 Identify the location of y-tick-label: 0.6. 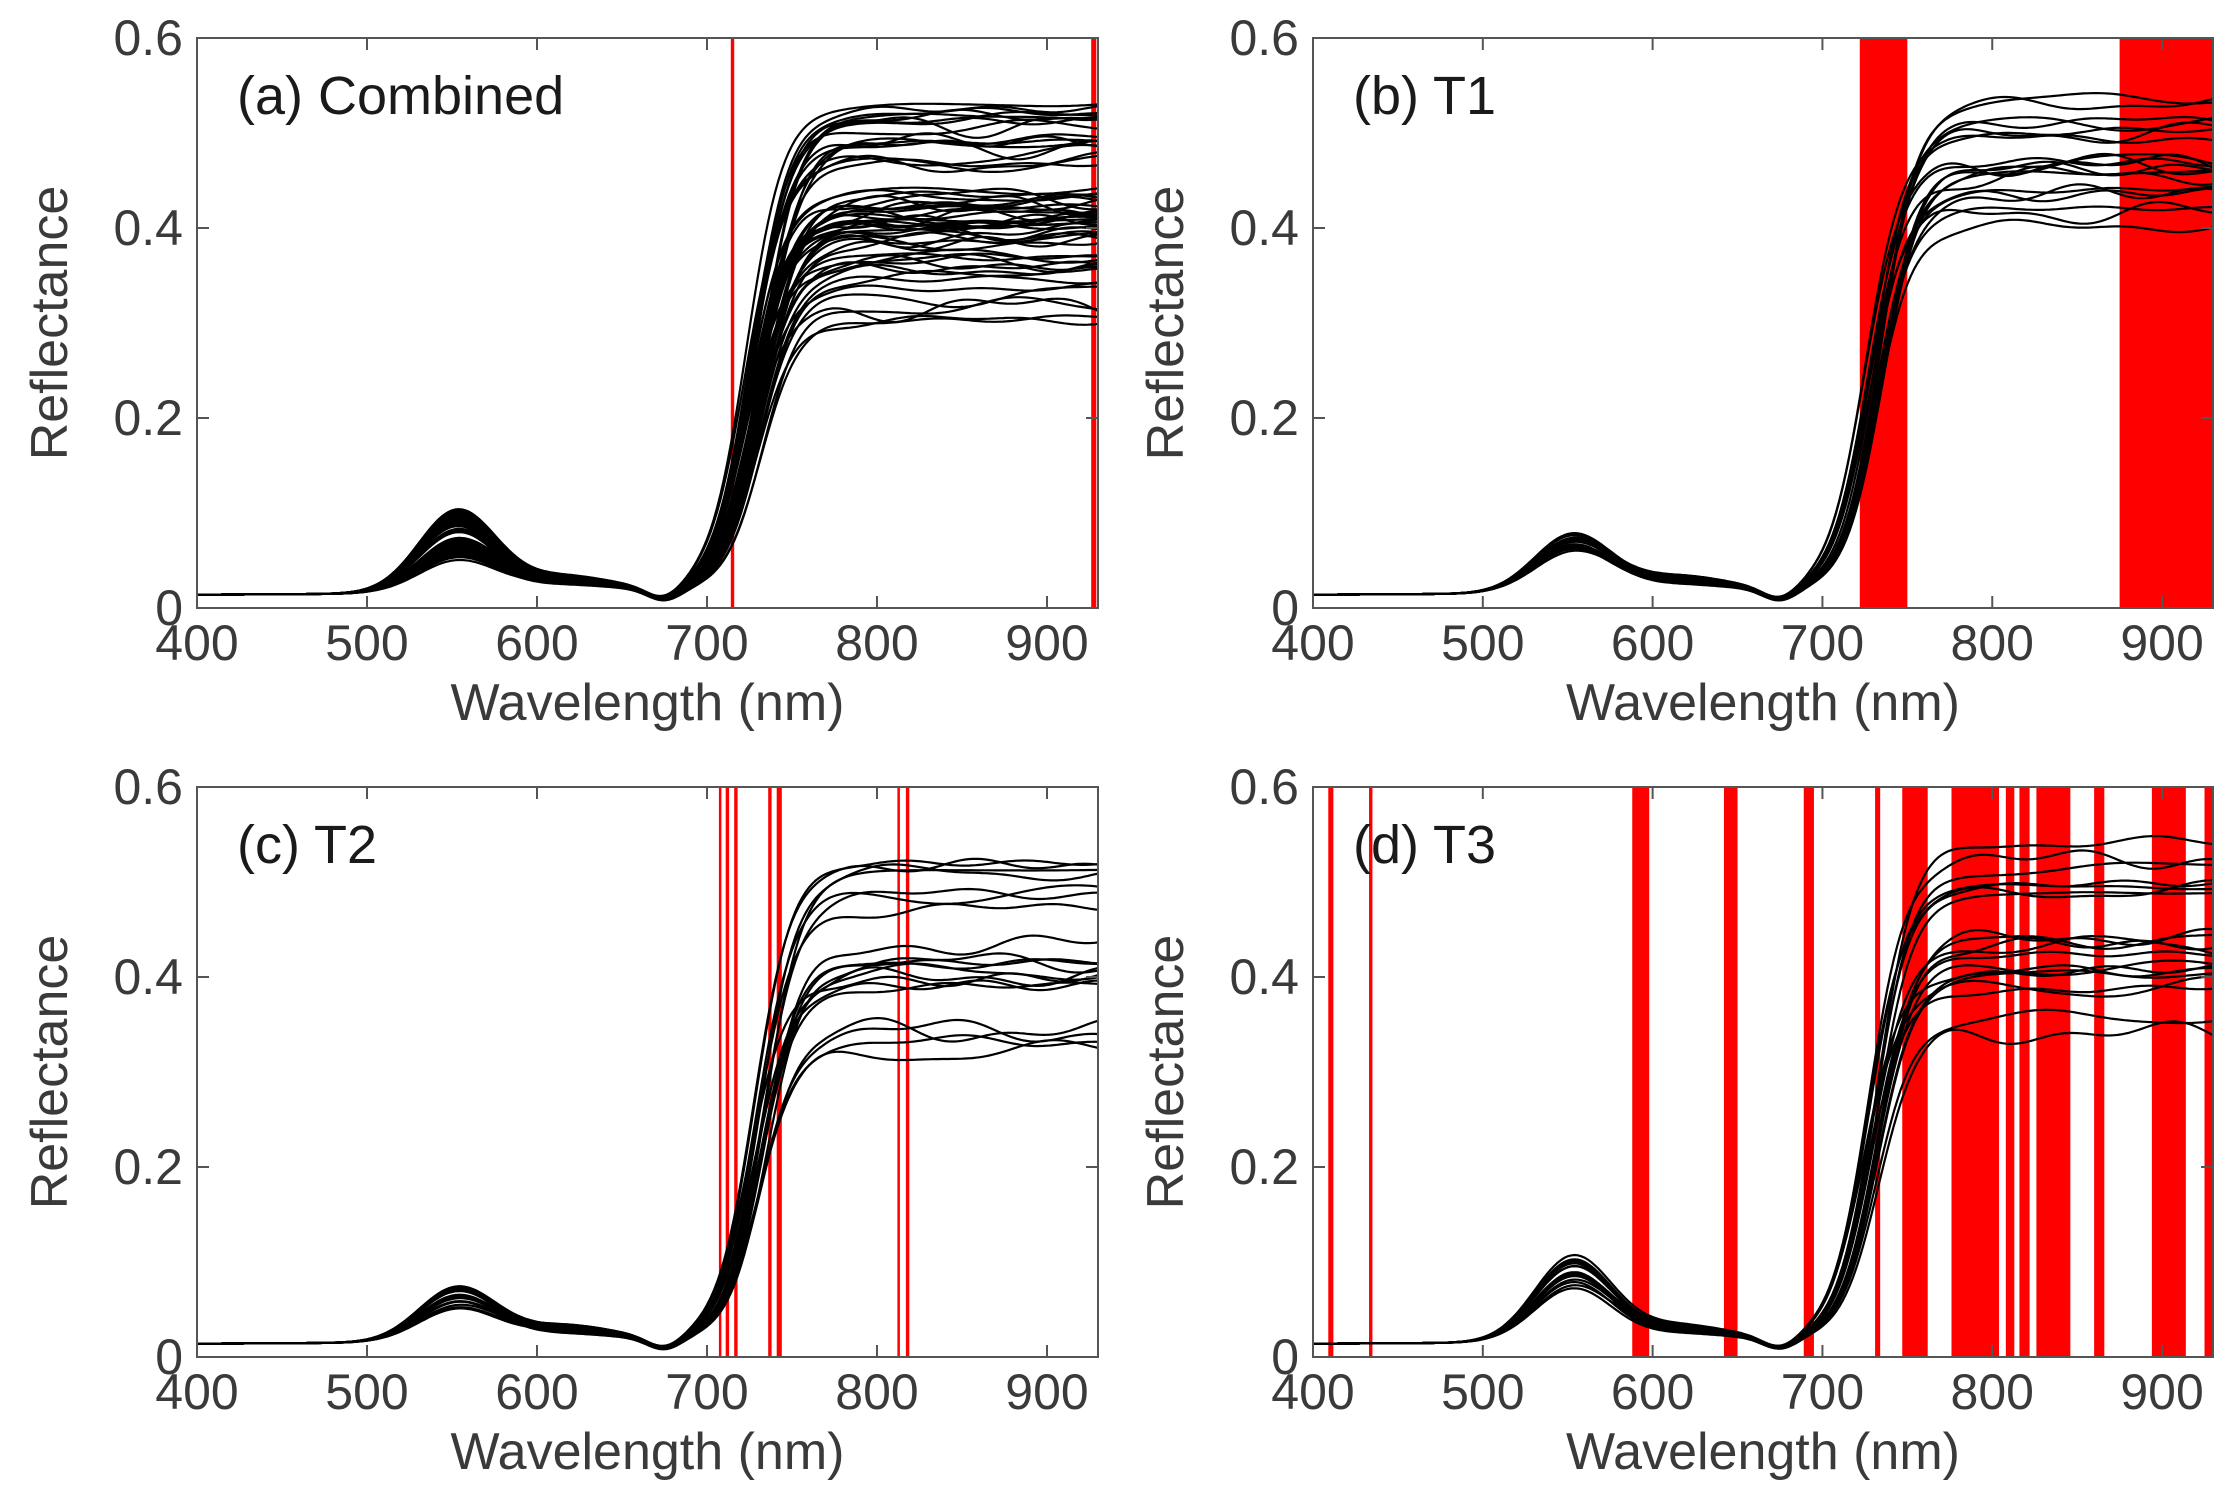
(148, 38).